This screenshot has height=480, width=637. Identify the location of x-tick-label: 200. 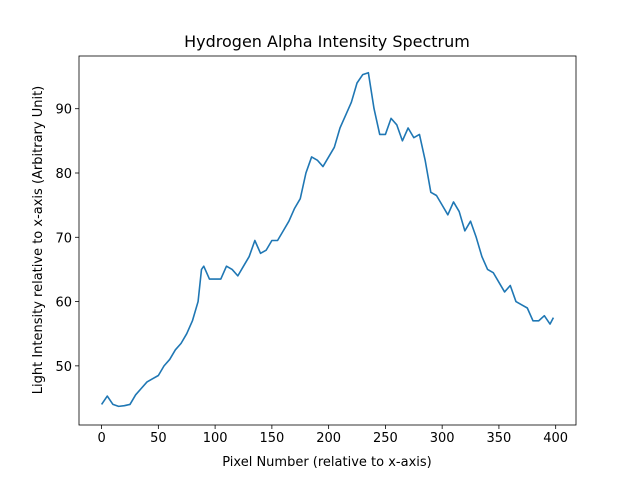
(328, 438).